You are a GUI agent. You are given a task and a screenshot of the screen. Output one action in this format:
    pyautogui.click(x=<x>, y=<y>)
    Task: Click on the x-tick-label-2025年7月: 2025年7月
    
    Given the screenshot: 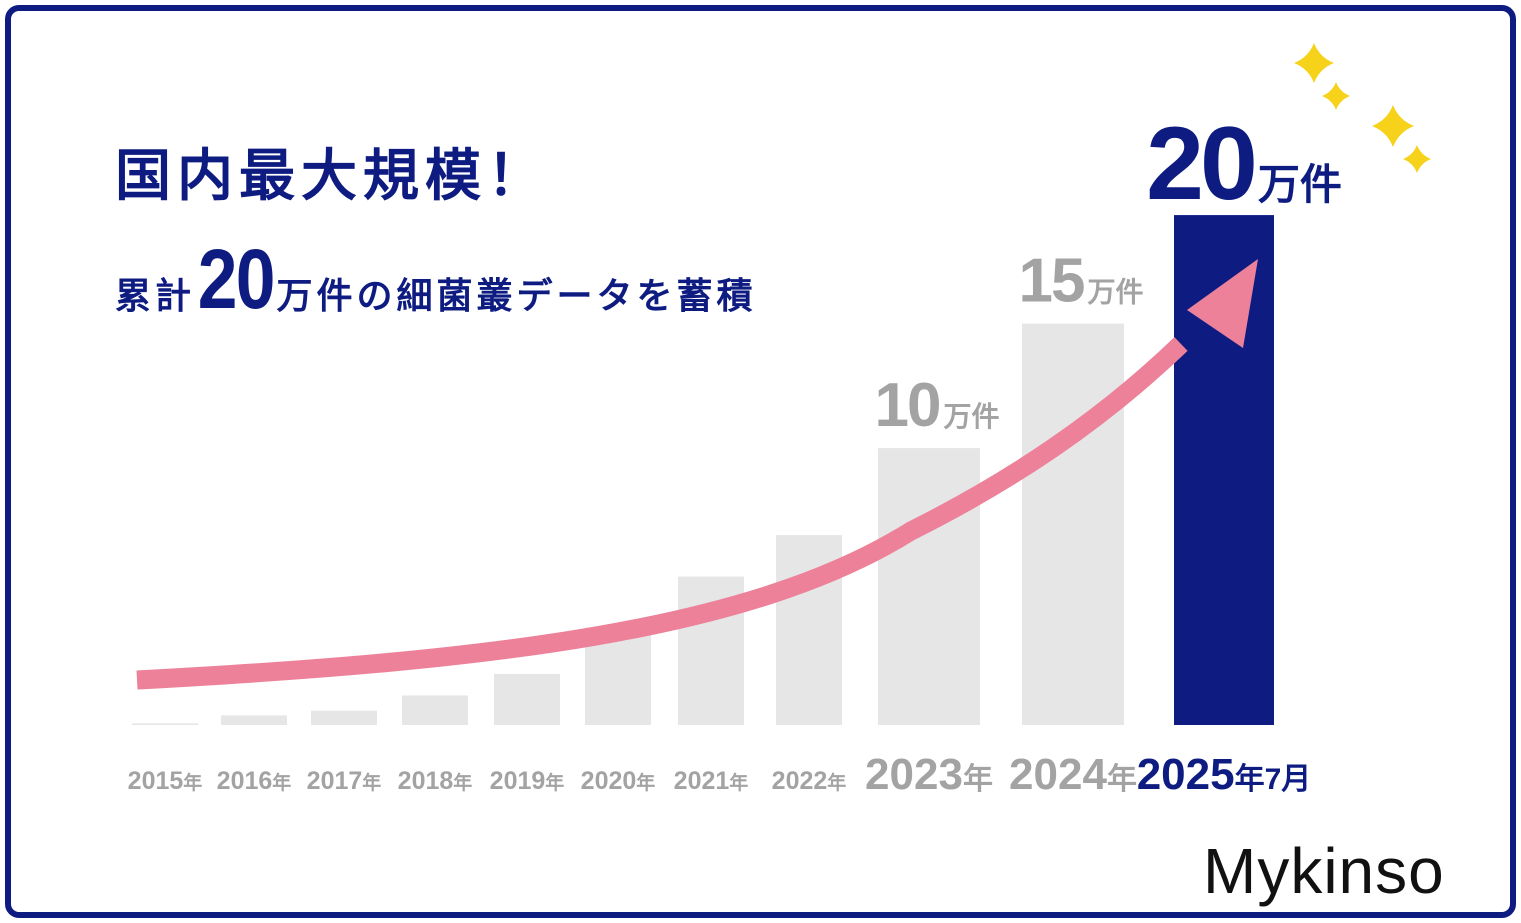 What is the action you would take?
    pyautogui.click(x=1224, y=774)
    